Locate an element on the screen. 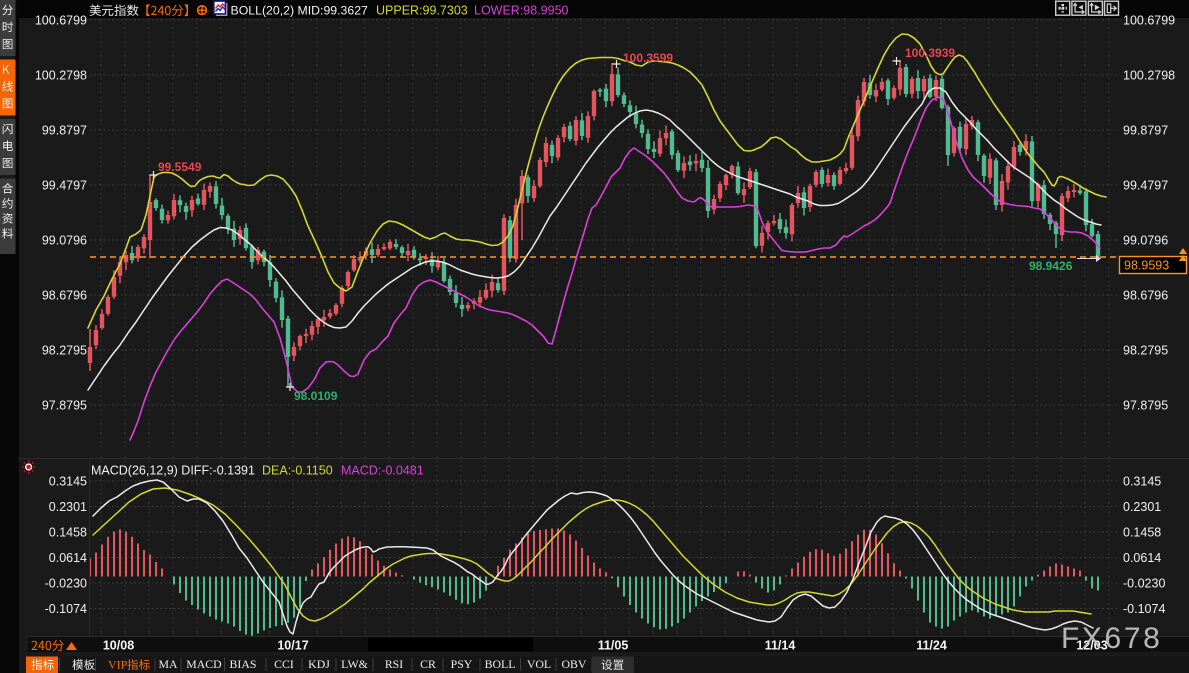 This screenshot has width=1189, height=673. svg-text: PSY is located at coordinates (462, 664).